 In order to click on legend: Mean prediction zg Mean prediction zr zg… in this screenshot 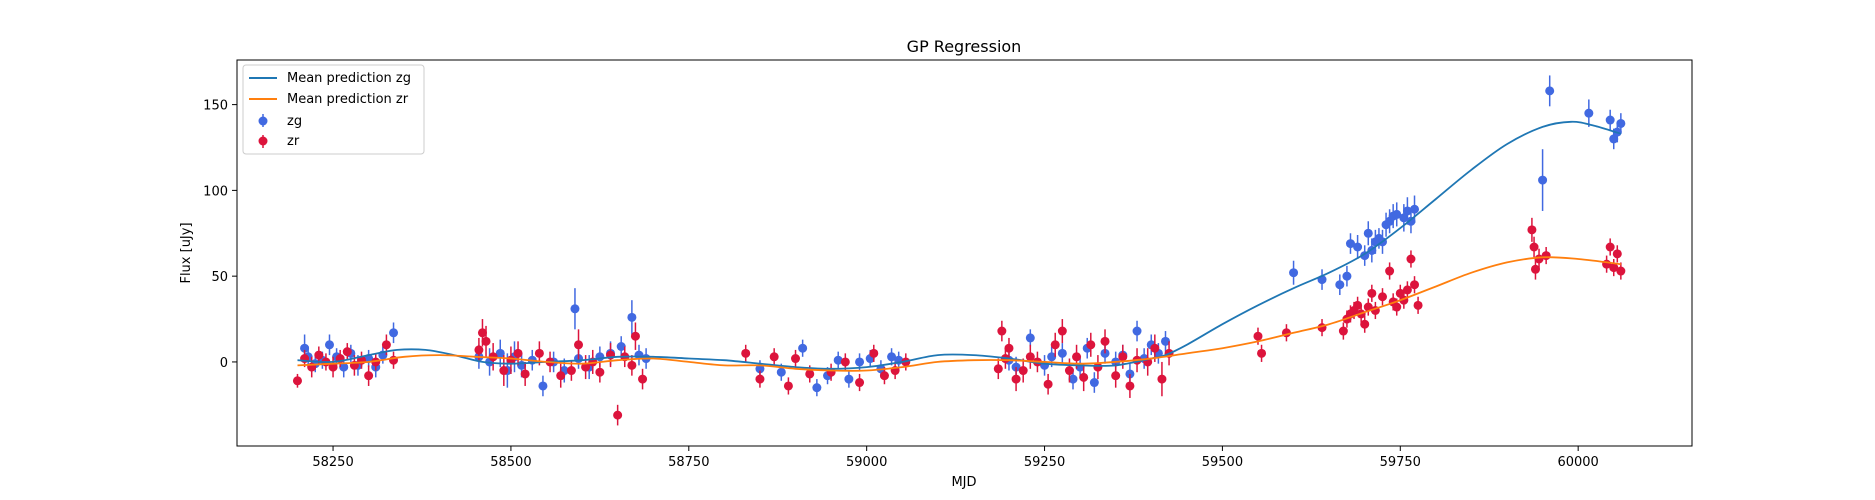, I will do `click(333, 109)`.